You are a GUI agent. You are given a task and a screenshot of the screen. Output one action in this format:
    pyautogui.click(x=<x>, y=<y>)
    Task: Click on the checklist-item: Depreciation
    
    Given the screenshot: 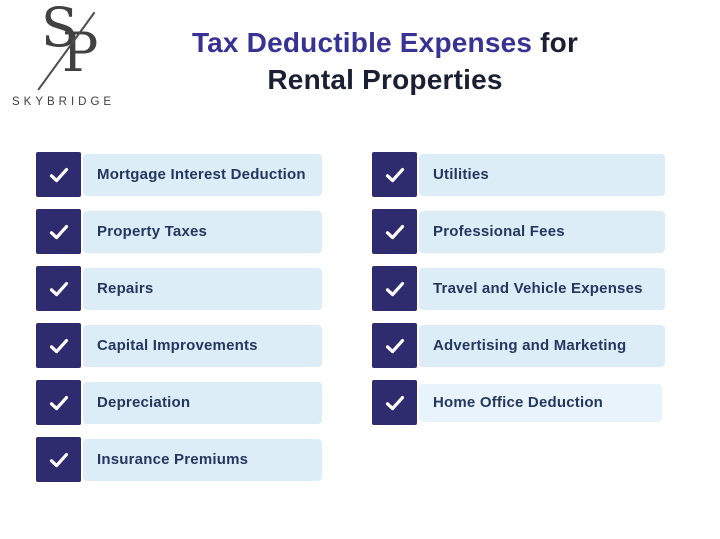 What is the action you would take?
    pyautogui.click(x=179, y=402)
    